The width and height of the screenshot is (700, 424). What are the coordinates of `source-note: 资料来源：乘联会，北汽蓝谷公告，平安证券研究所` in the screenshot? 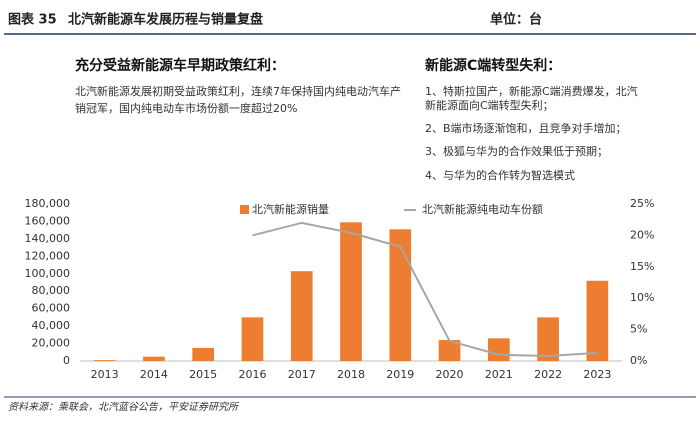 It's located at (124, 407).